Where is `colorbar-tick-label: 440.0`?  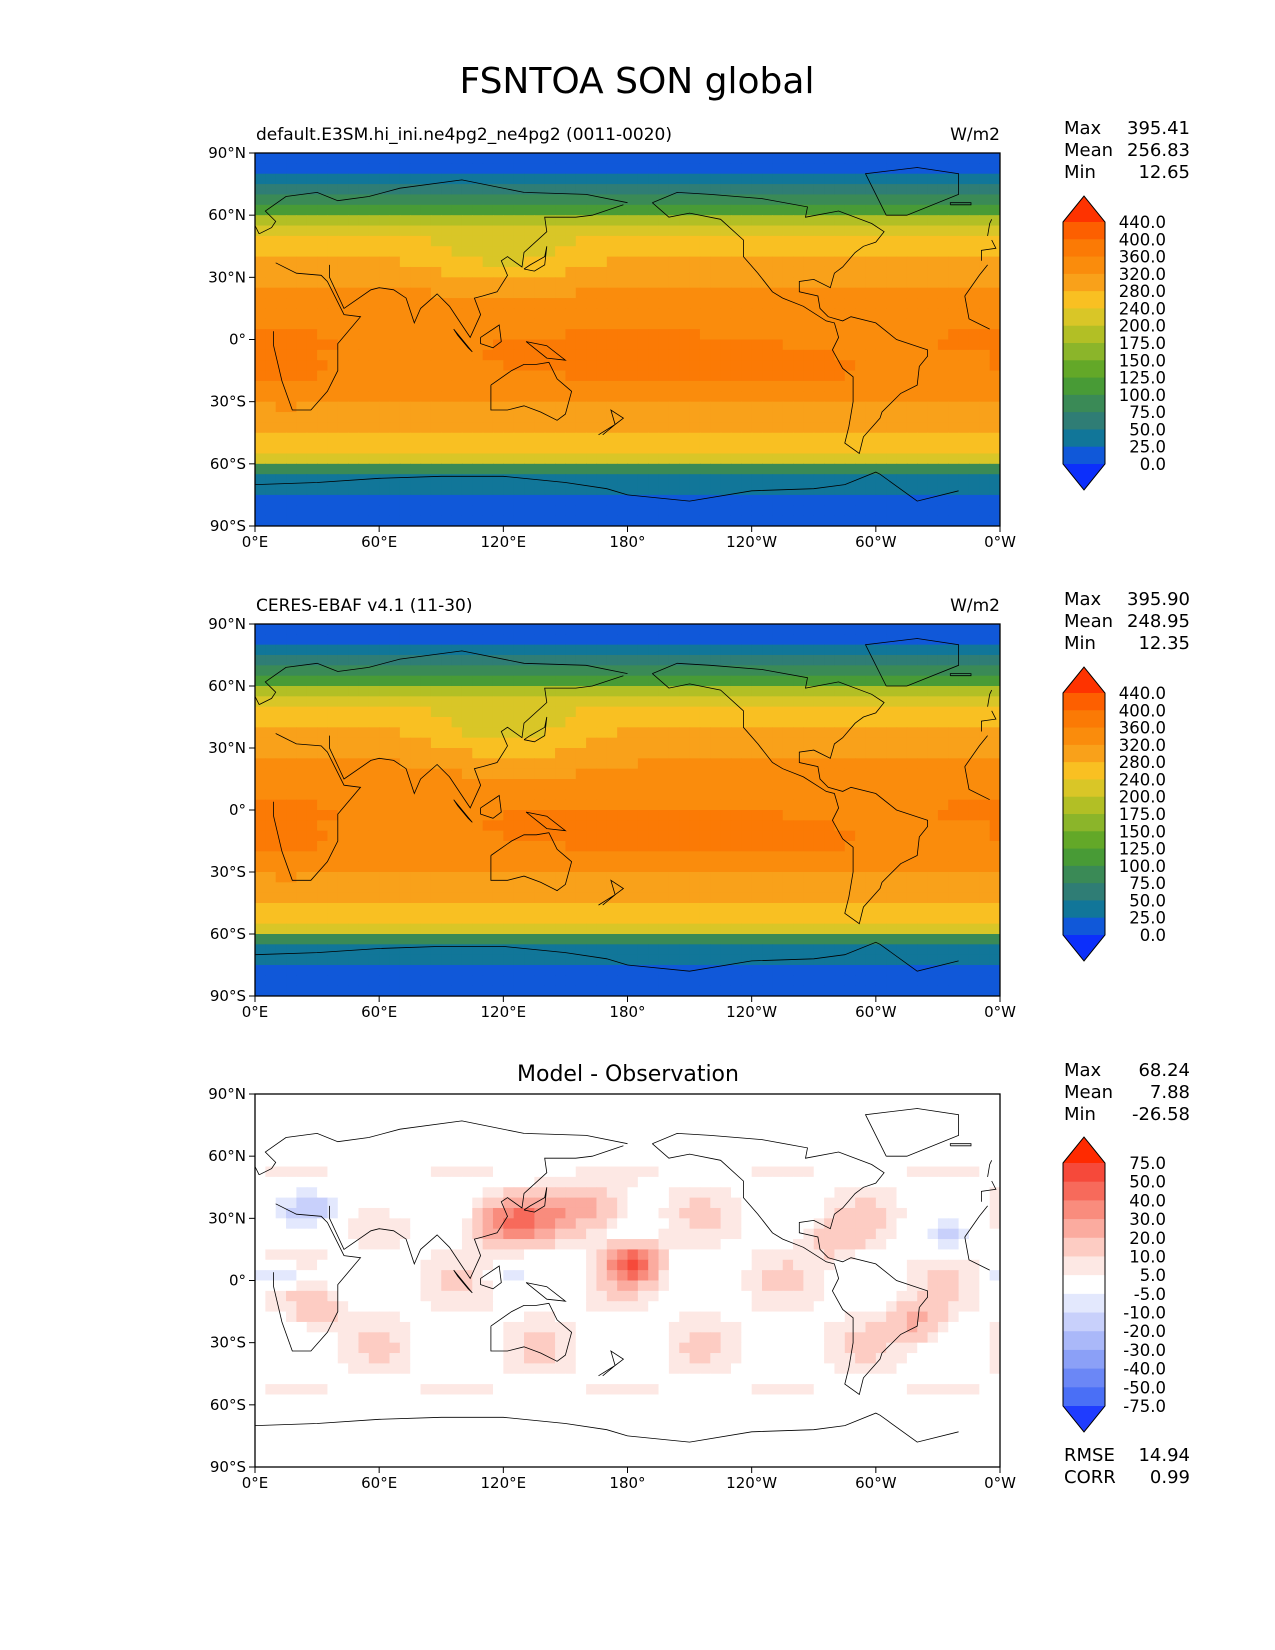
colorbar-tick-label: 440.0 is located at coordinates (1142, 222).